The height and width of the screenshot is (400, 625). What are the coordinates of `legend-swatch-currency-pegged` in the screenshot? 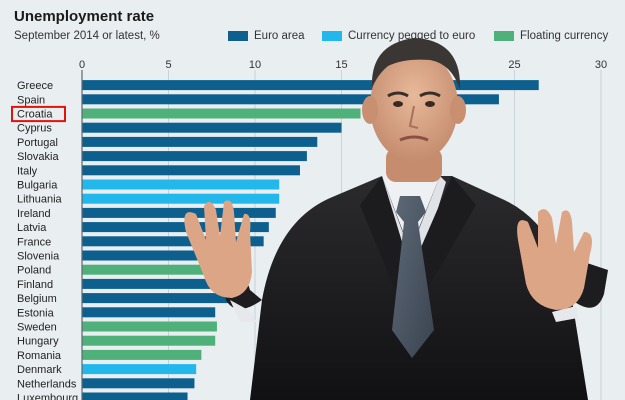 It's located at (332, 36).